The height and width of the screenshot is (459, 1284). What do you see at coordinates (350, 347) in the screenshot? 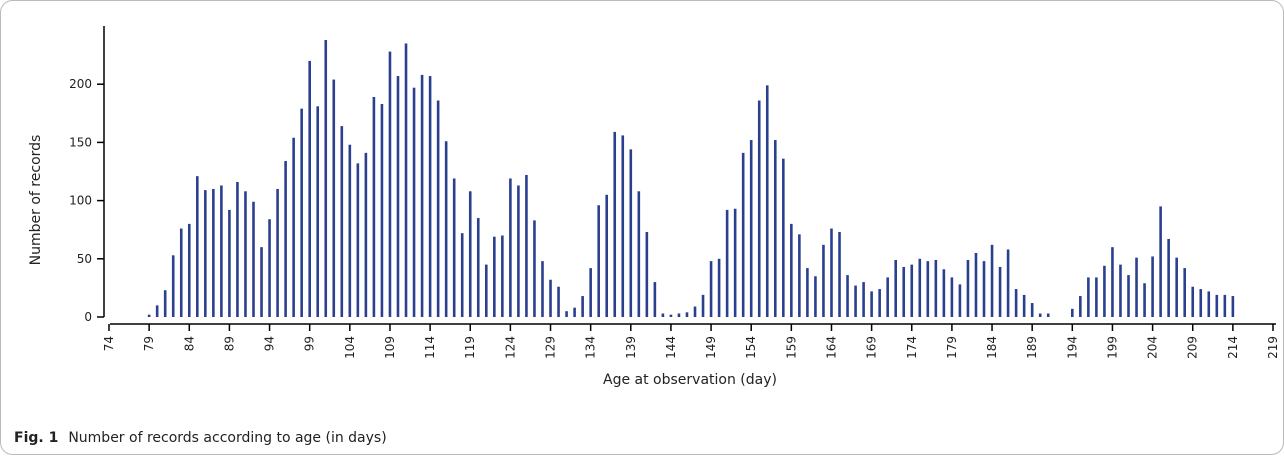
I see `x-tick-label: 104` at bounding box center [350, 347].